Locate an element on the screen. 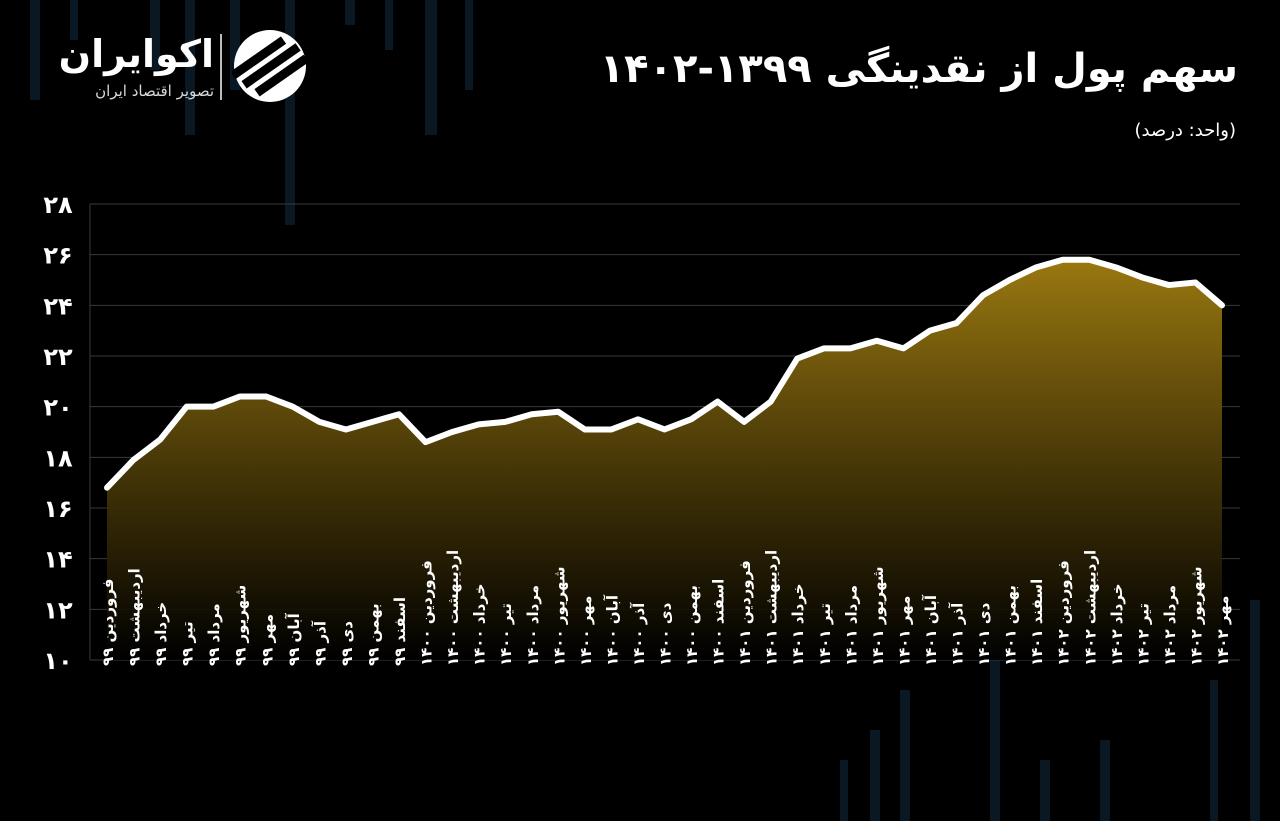  x-tick-label: دی ۱۴۰۱ is located at coordinates (984, 634).